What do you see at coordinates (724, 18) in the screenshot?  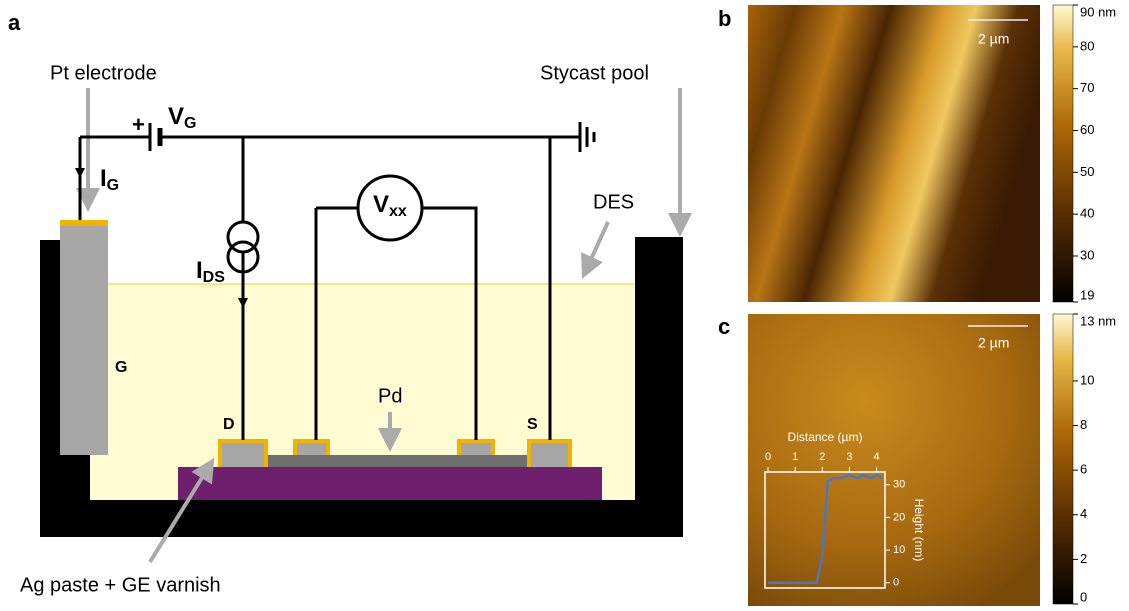 I see `panel-label: b` at bounding box center [724, 18].